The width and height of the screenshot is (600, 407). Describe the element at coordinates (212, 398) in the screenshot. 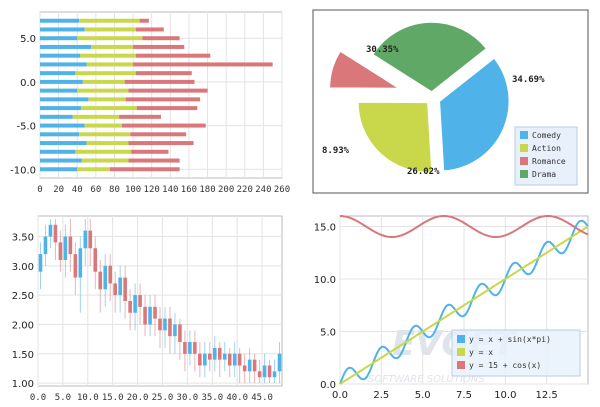

I see `candle-x-tick: 35.0` at that location.